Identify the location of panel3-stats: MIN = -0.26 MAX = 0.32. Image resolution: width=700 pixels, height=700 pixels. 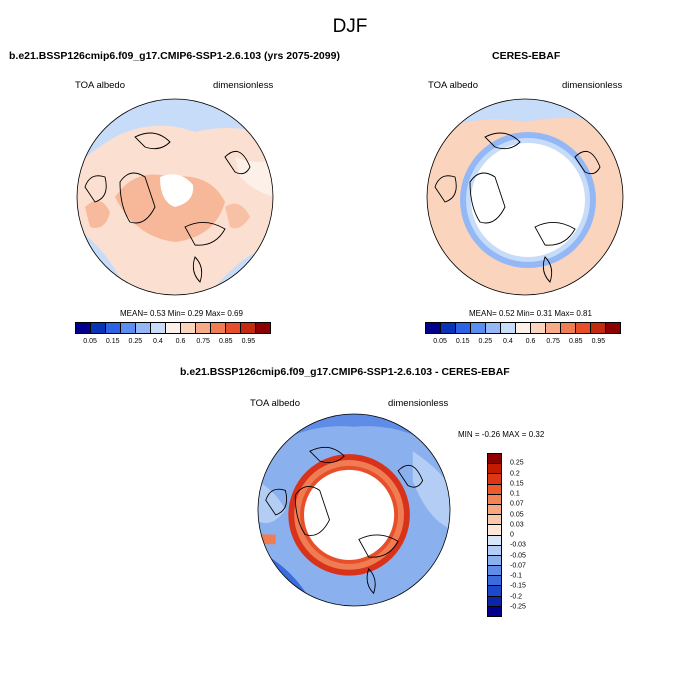
(501, 434).